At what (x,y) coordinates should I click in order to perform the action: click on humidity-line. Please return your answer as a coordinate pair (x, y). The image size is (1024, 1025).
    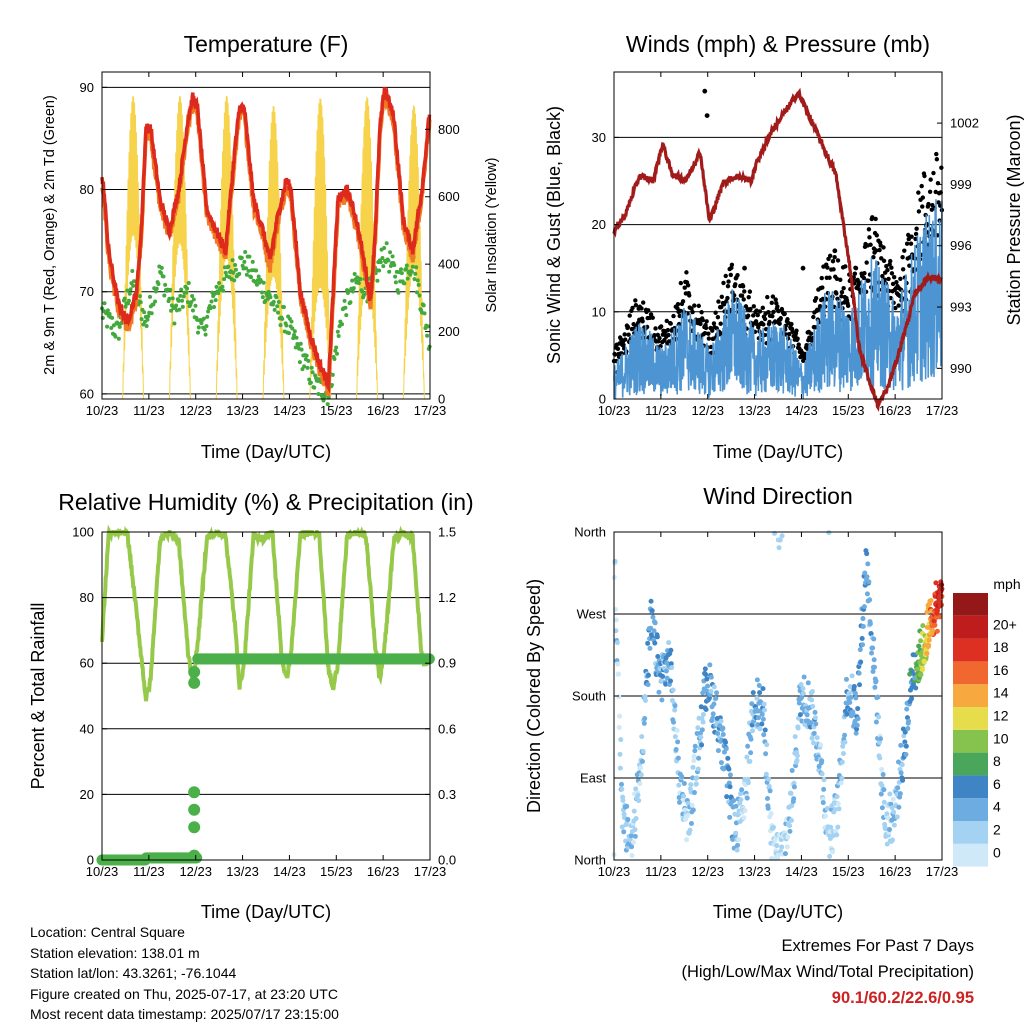
    Looking at the image, I should click on (266, 613).